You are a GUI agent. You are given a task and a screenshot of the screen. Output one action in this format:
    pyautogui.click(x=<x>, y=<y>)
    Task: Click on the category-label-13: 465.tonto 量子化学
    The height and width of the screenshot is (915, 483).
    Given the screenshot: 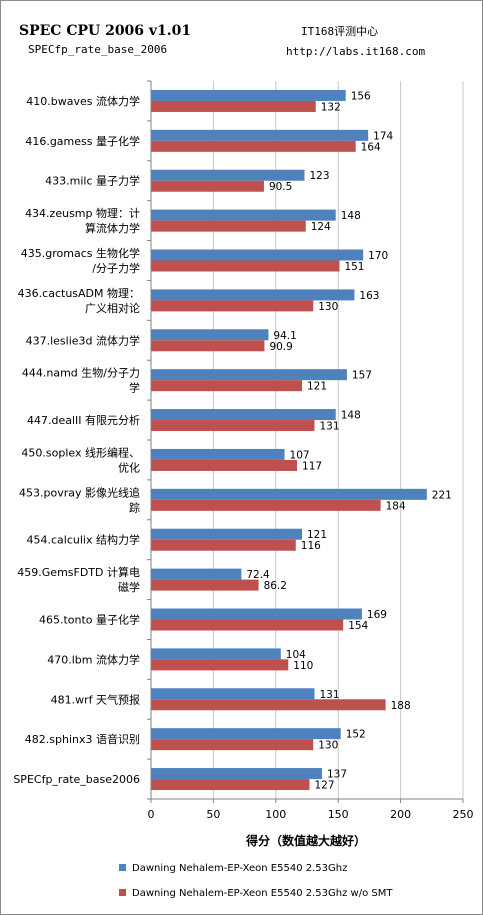 What is the action you would take?
    pyautogui.click(x=89, y=620)
    